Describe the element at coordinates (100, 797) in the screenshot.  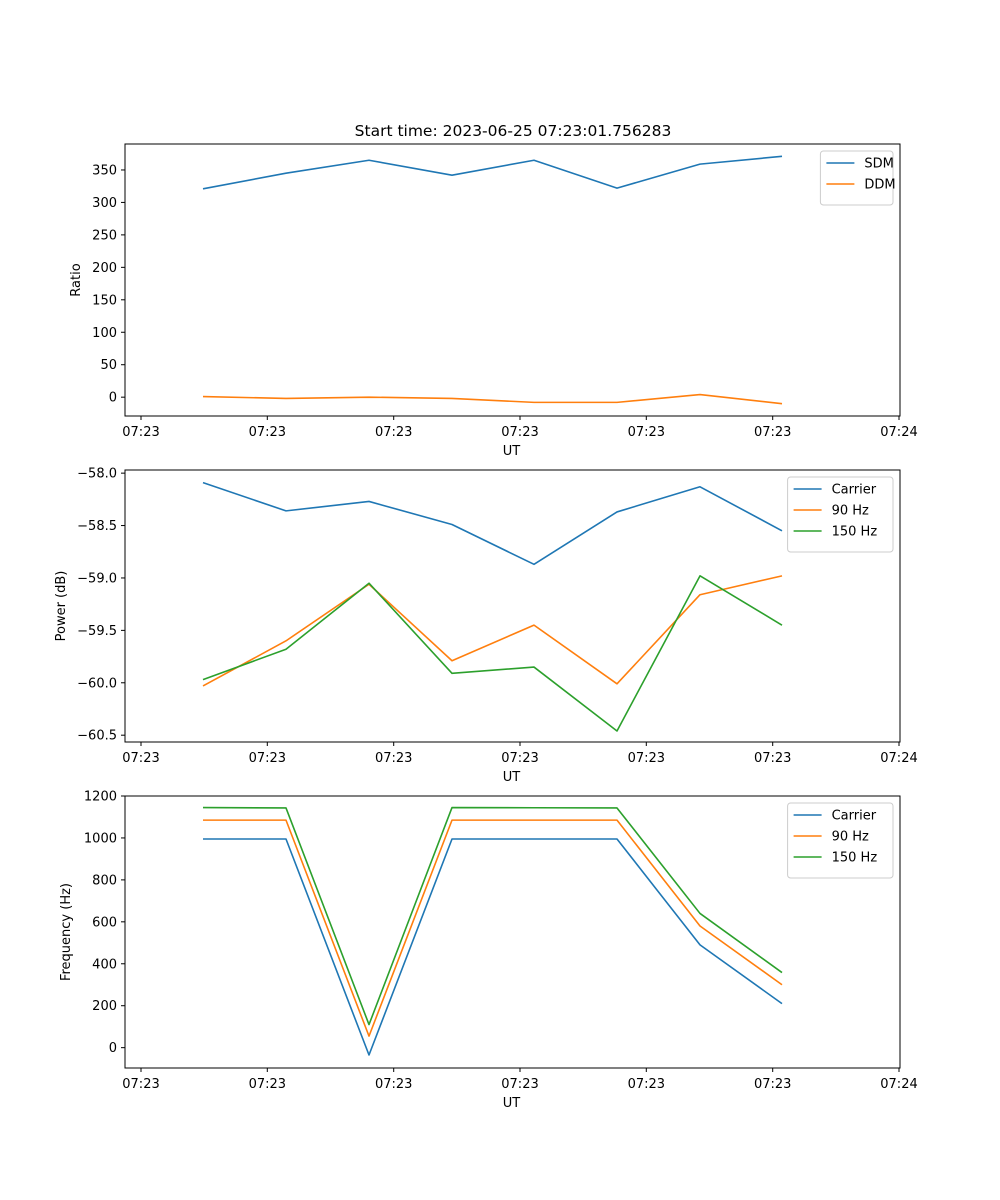
I see `y-tick-label: 1200` at that location.